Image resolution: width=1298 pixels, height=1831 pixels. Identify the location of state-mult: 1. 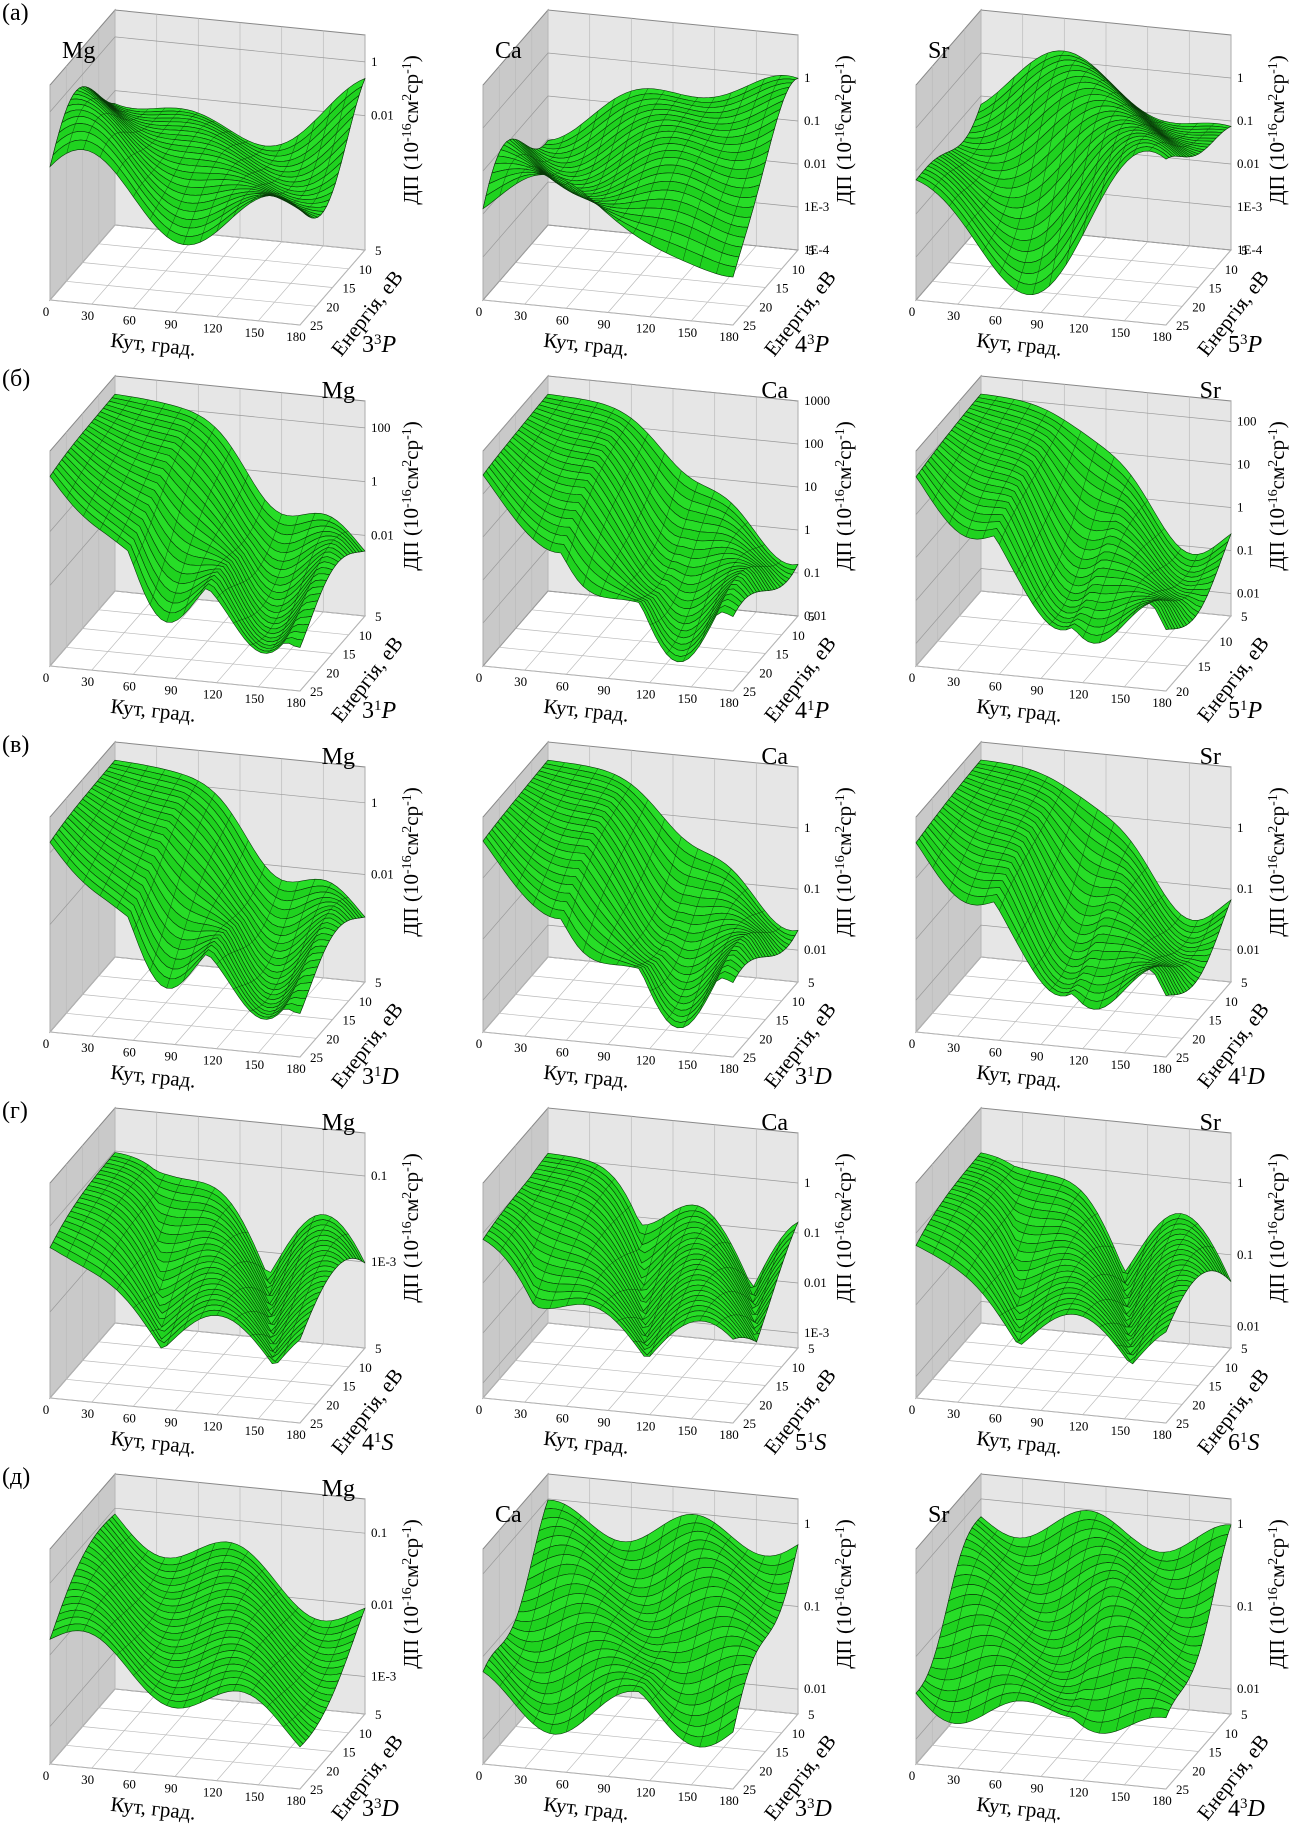
(811, 1072).